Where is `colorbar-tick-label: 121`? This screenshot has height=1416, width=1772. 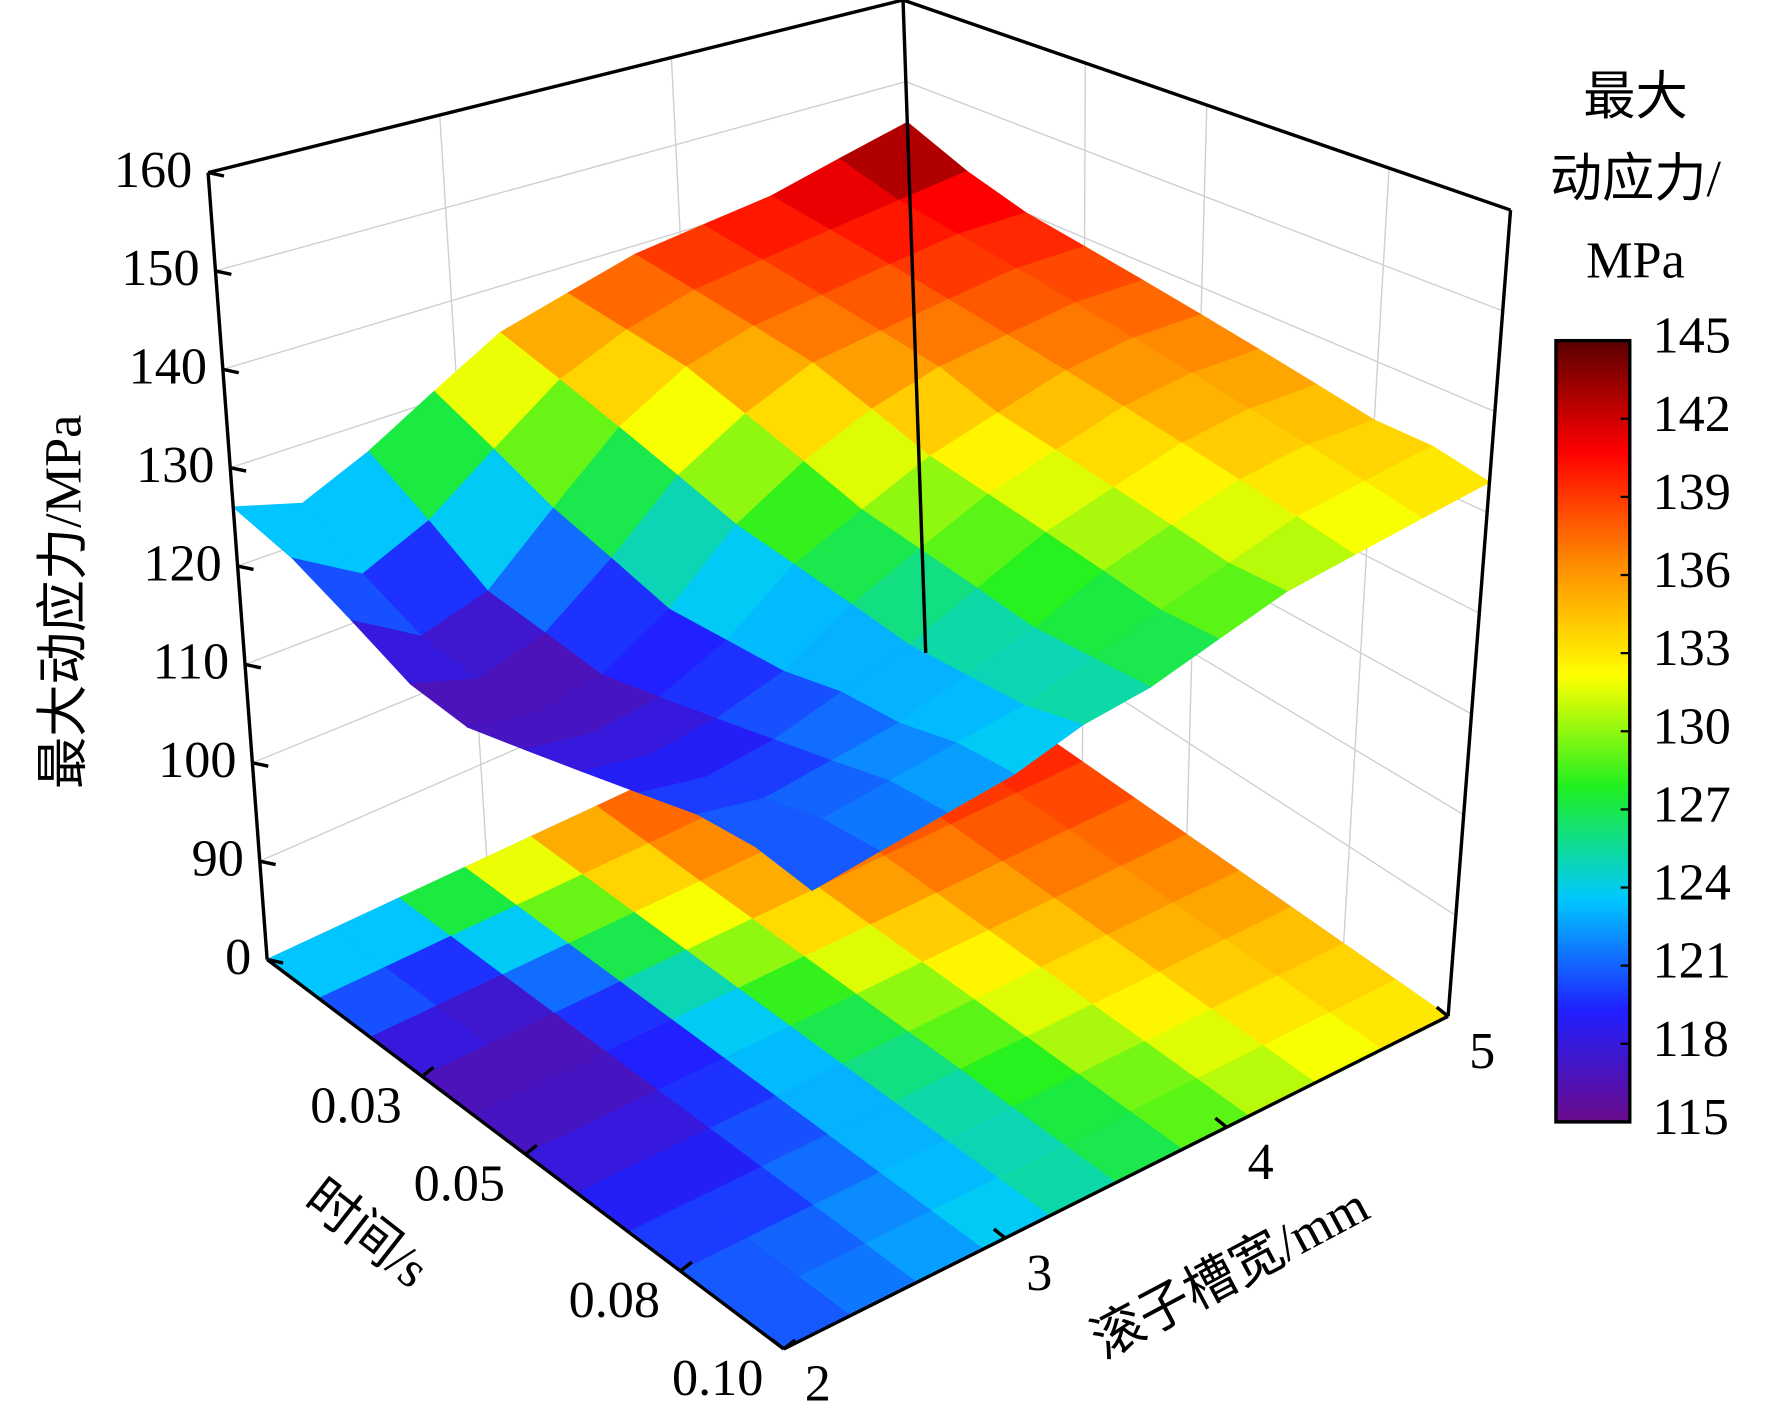 colorbar-tick-label: 121 is located at coordinates (1691, 961).